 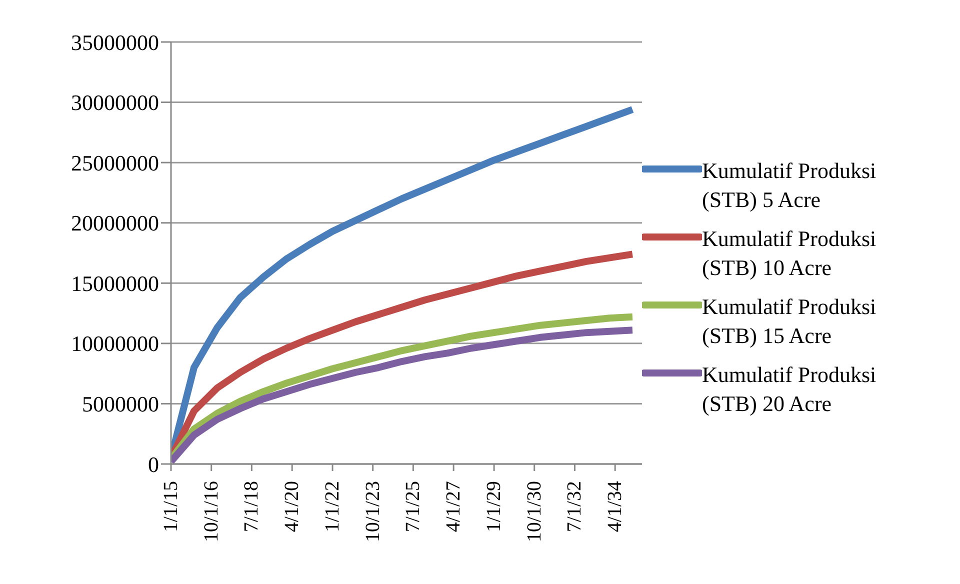 I want to click on y-tick-label: 5000000, so click(x=120, y=404).